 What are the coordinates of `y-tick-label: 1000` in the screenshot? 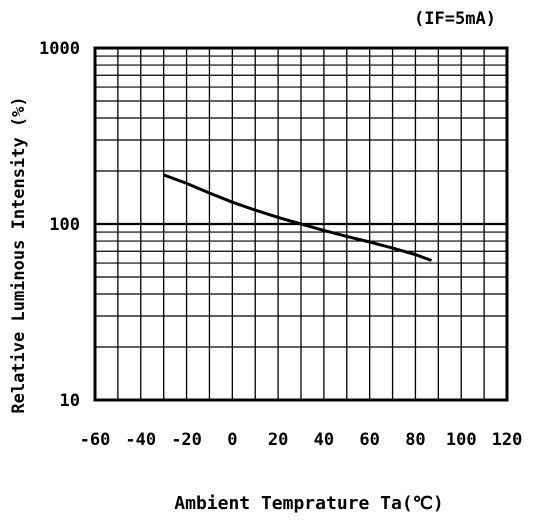 It's located at (59, 49).